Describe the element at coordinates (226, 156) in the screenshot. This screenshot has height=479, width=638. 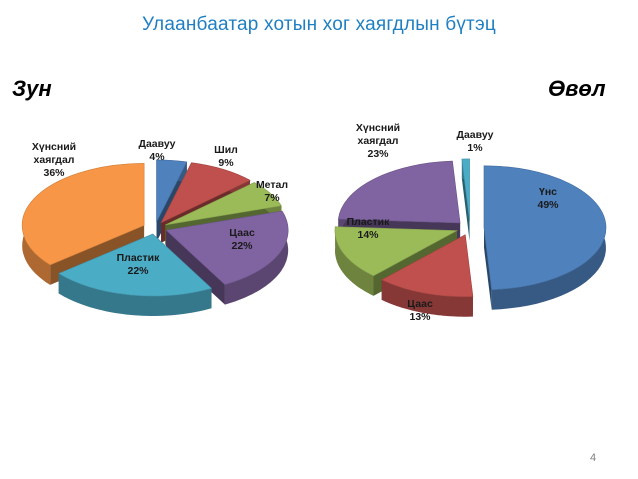
I see `slice-label-0-1: Шил 9%` at that location.